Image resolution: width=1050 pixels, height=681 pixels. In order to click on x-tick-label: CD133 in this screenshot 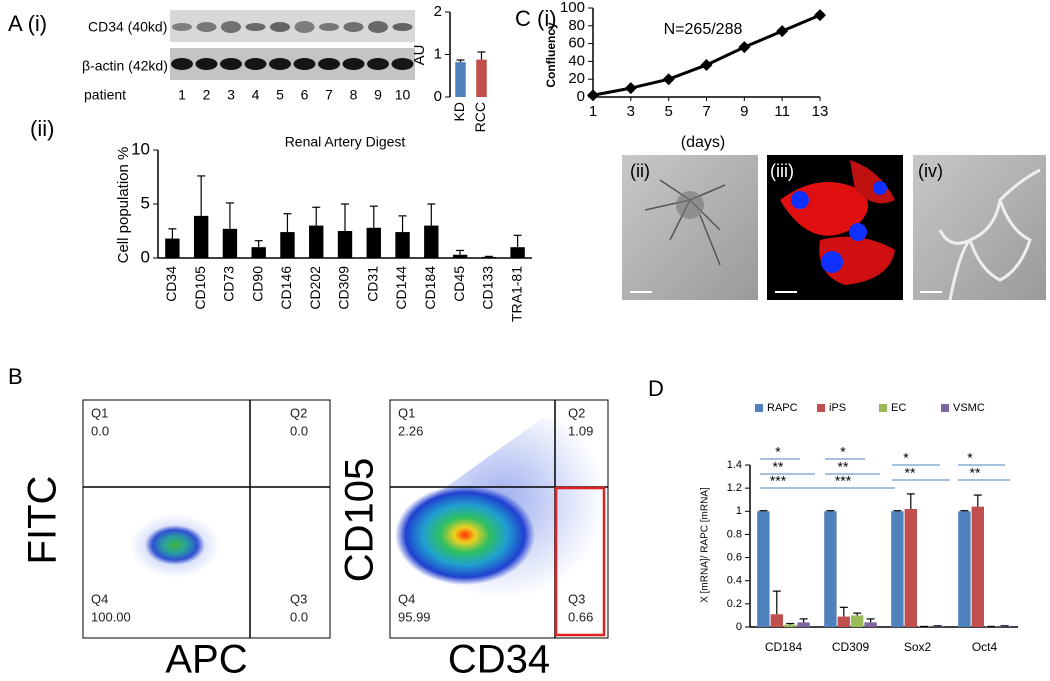, I will do `click(488, 288)`.